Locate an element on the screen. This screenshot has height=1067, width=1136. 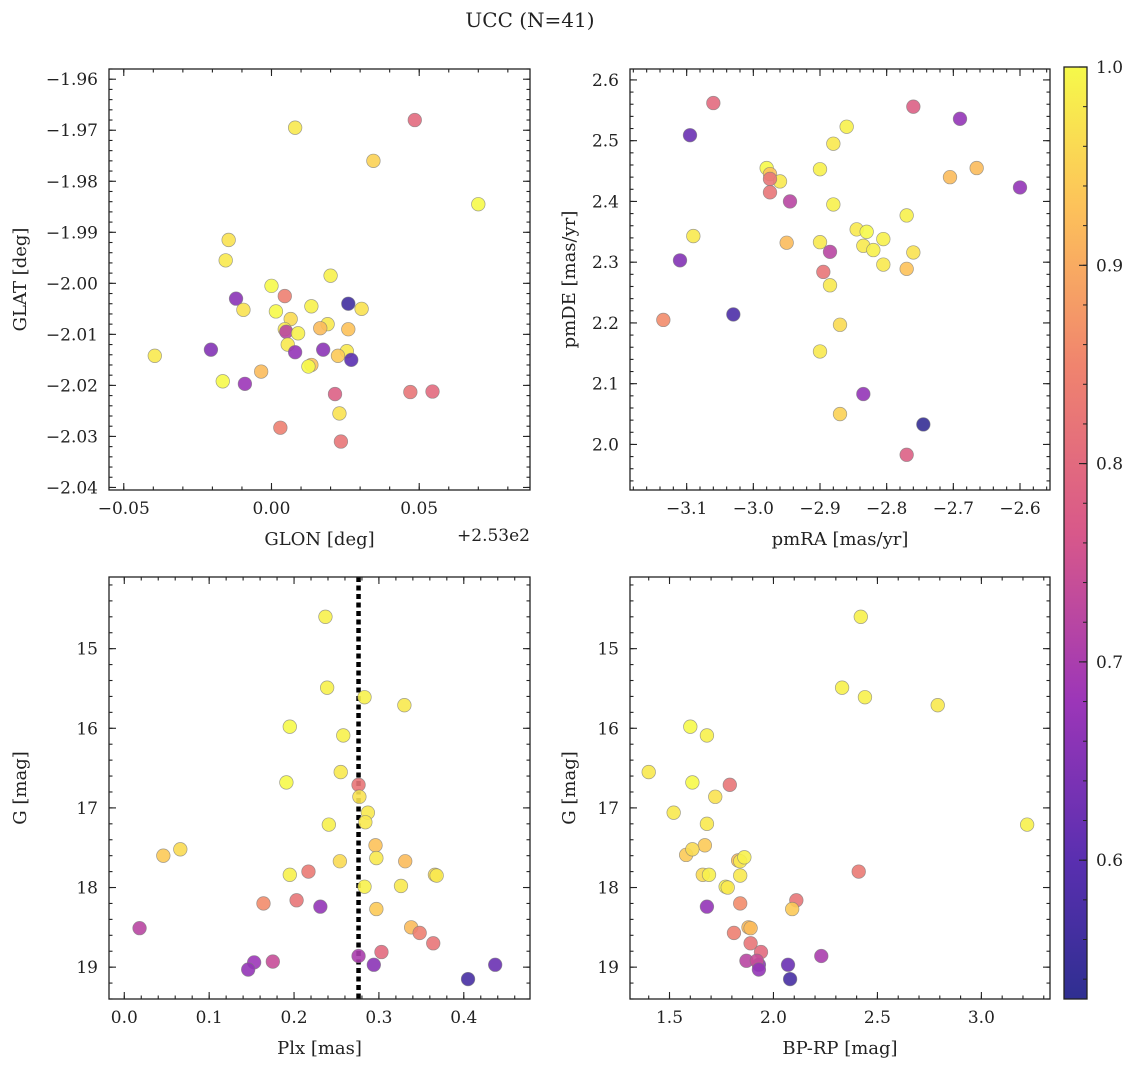
y-tick-label: 2.4 is located at coordinates (605, 202).